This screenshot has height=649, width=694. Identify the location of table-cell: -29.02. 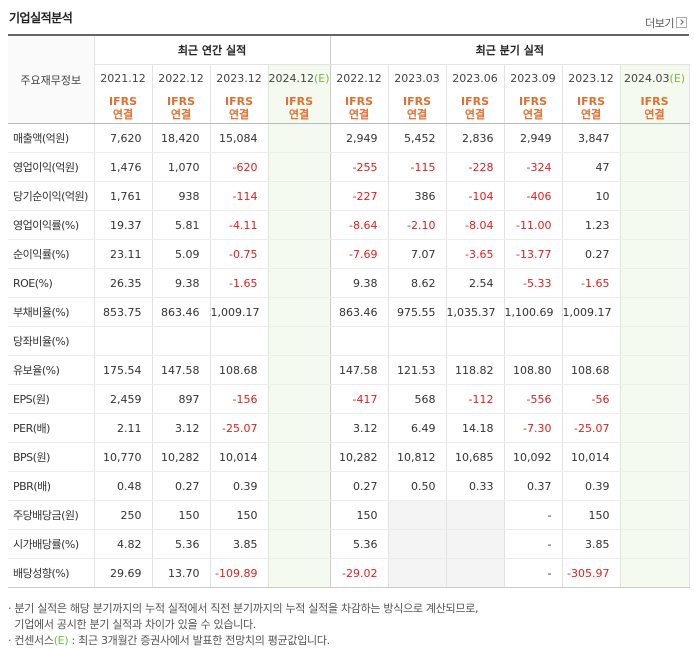
(359, 573).